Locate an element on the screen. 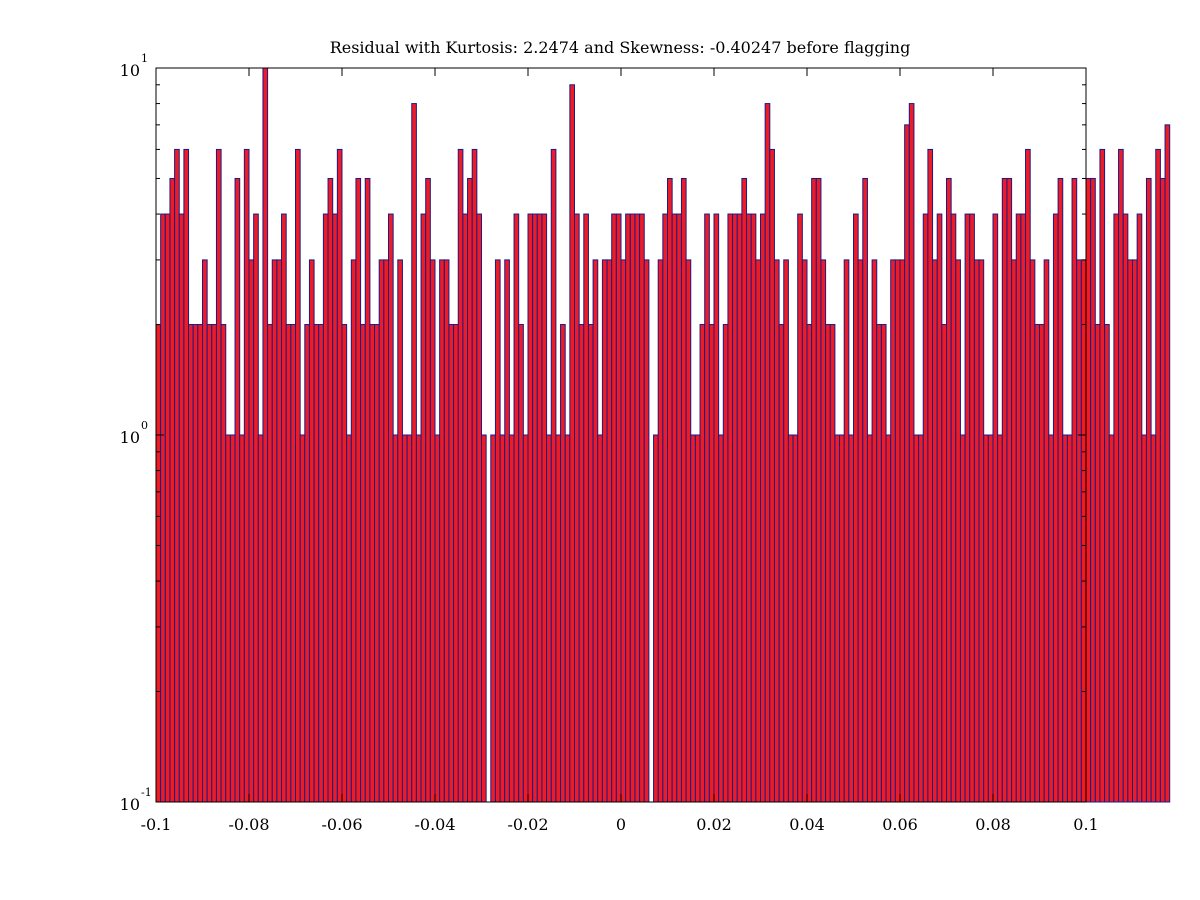  y-tick-exponent: 1 is located at coordinates (144, 58).